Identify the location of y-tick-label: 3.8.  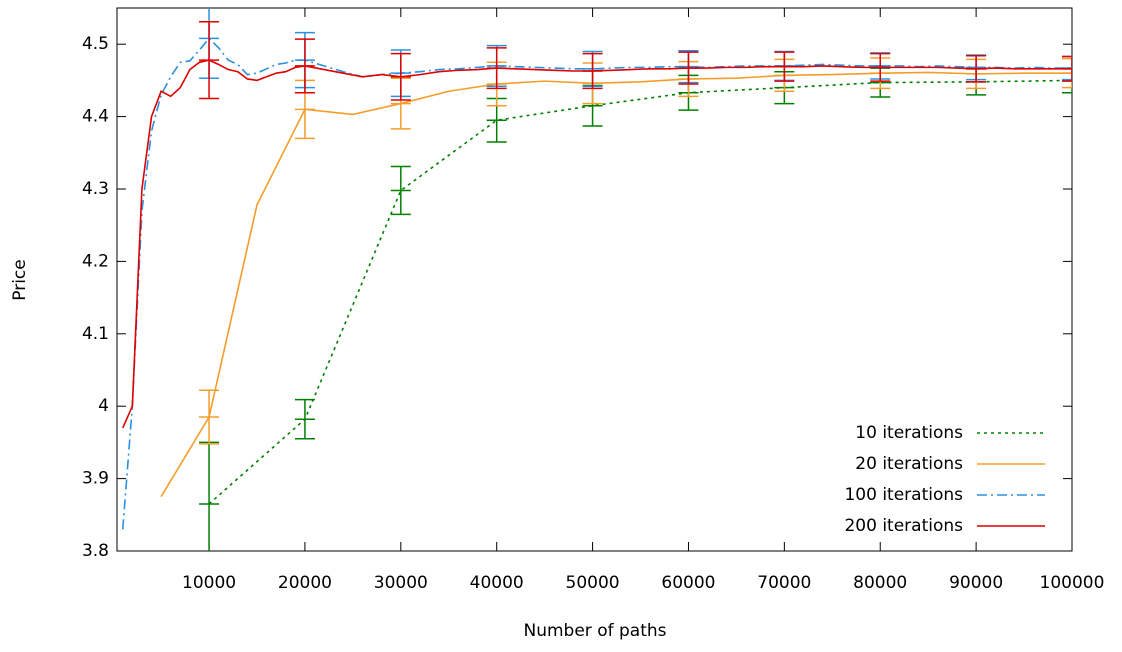
(95, 551).